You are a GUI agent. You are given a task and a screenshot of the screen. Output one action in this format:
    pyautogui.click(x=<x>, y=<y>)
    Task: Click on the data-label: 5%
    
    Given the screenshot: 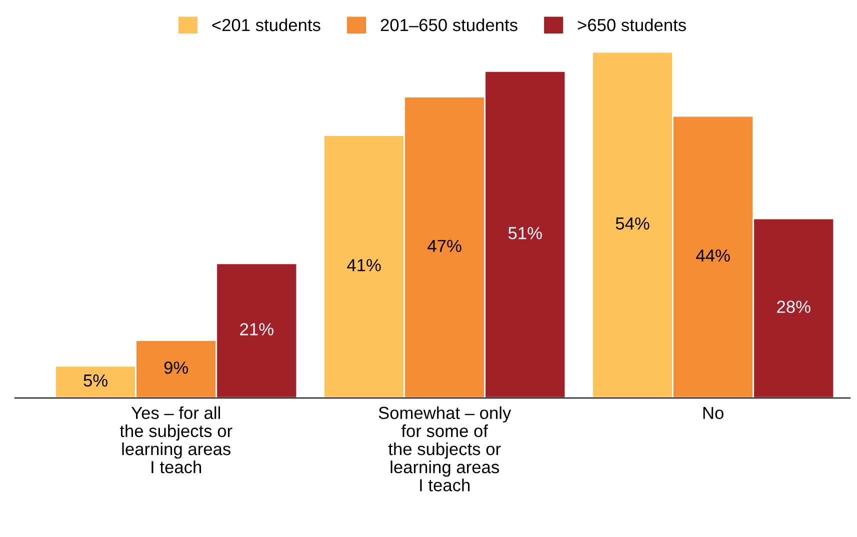 What is the action you would take?
    pyautogui.click(x=96, y=380)
    